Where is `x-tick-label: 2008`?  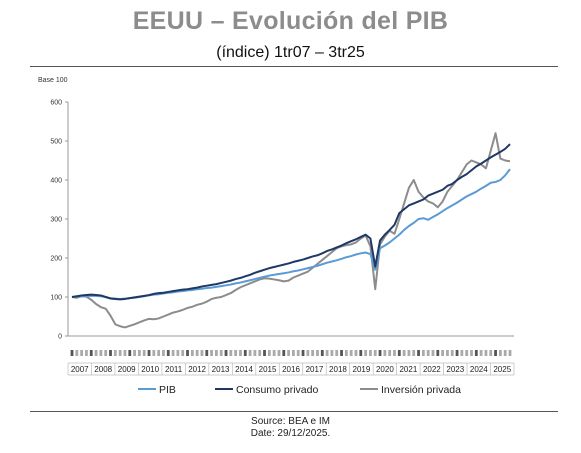
x-tick-label: 2008 is located at coordinates (103, 369).